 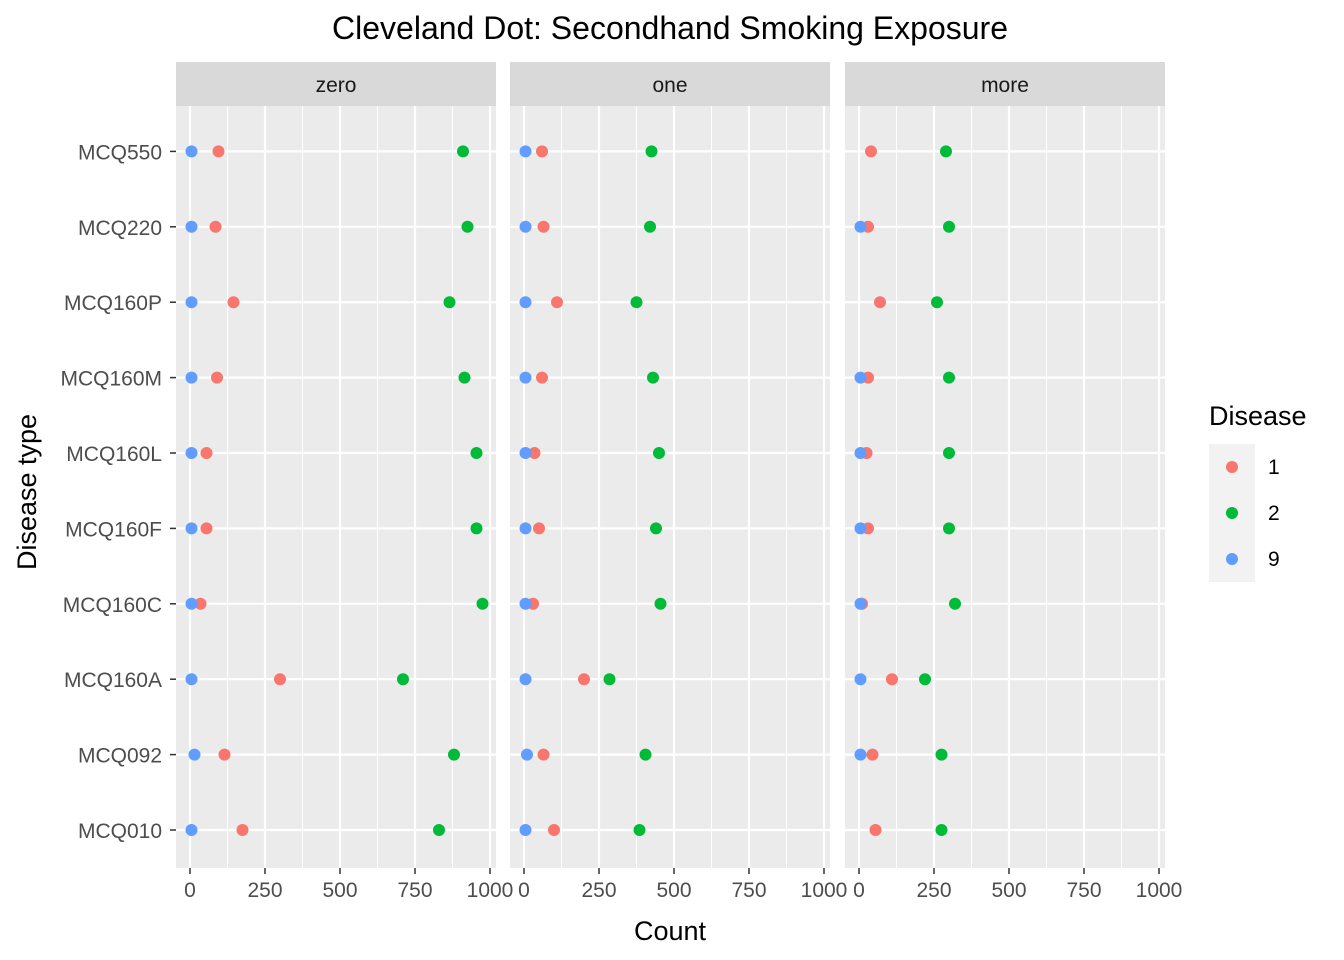 What do you see at coordinates (670, 931) in the screenshot?
I see `x-axis-title: Count` at bounding box center [670, 931].